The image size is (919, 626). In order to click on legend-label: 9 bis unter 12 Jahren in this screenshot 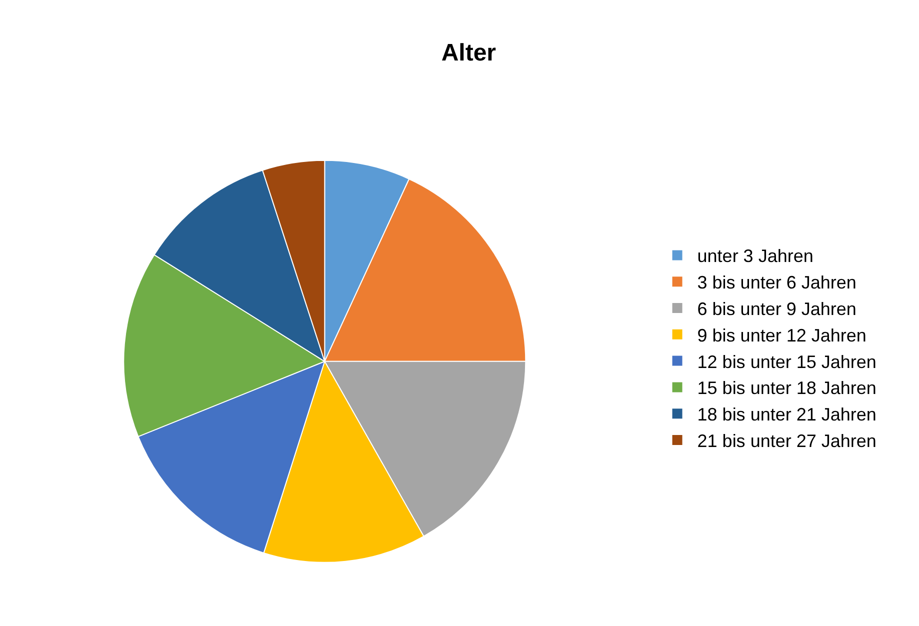, I will do `click(781, 335)`.